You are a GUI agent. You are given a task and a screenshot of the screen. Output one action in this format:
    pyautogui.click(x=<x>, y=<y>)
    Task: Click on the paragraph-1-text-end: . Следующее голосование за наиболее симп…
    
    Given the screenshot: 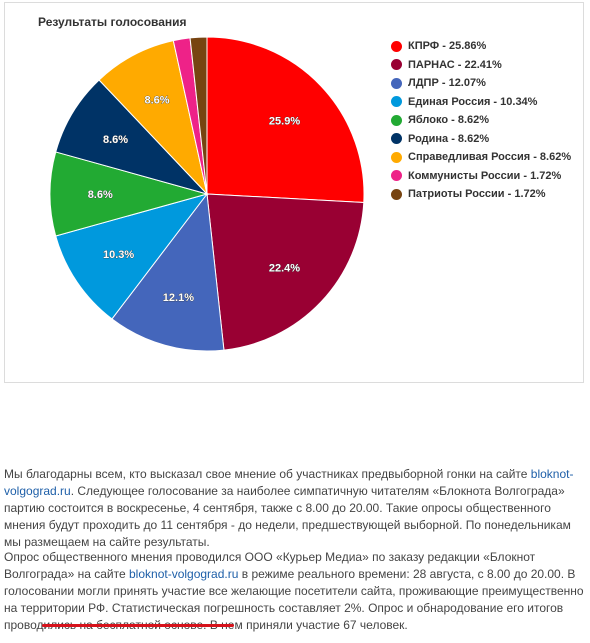 What is the action you would take?
    pyautogui.click(x=287, y=516)
    